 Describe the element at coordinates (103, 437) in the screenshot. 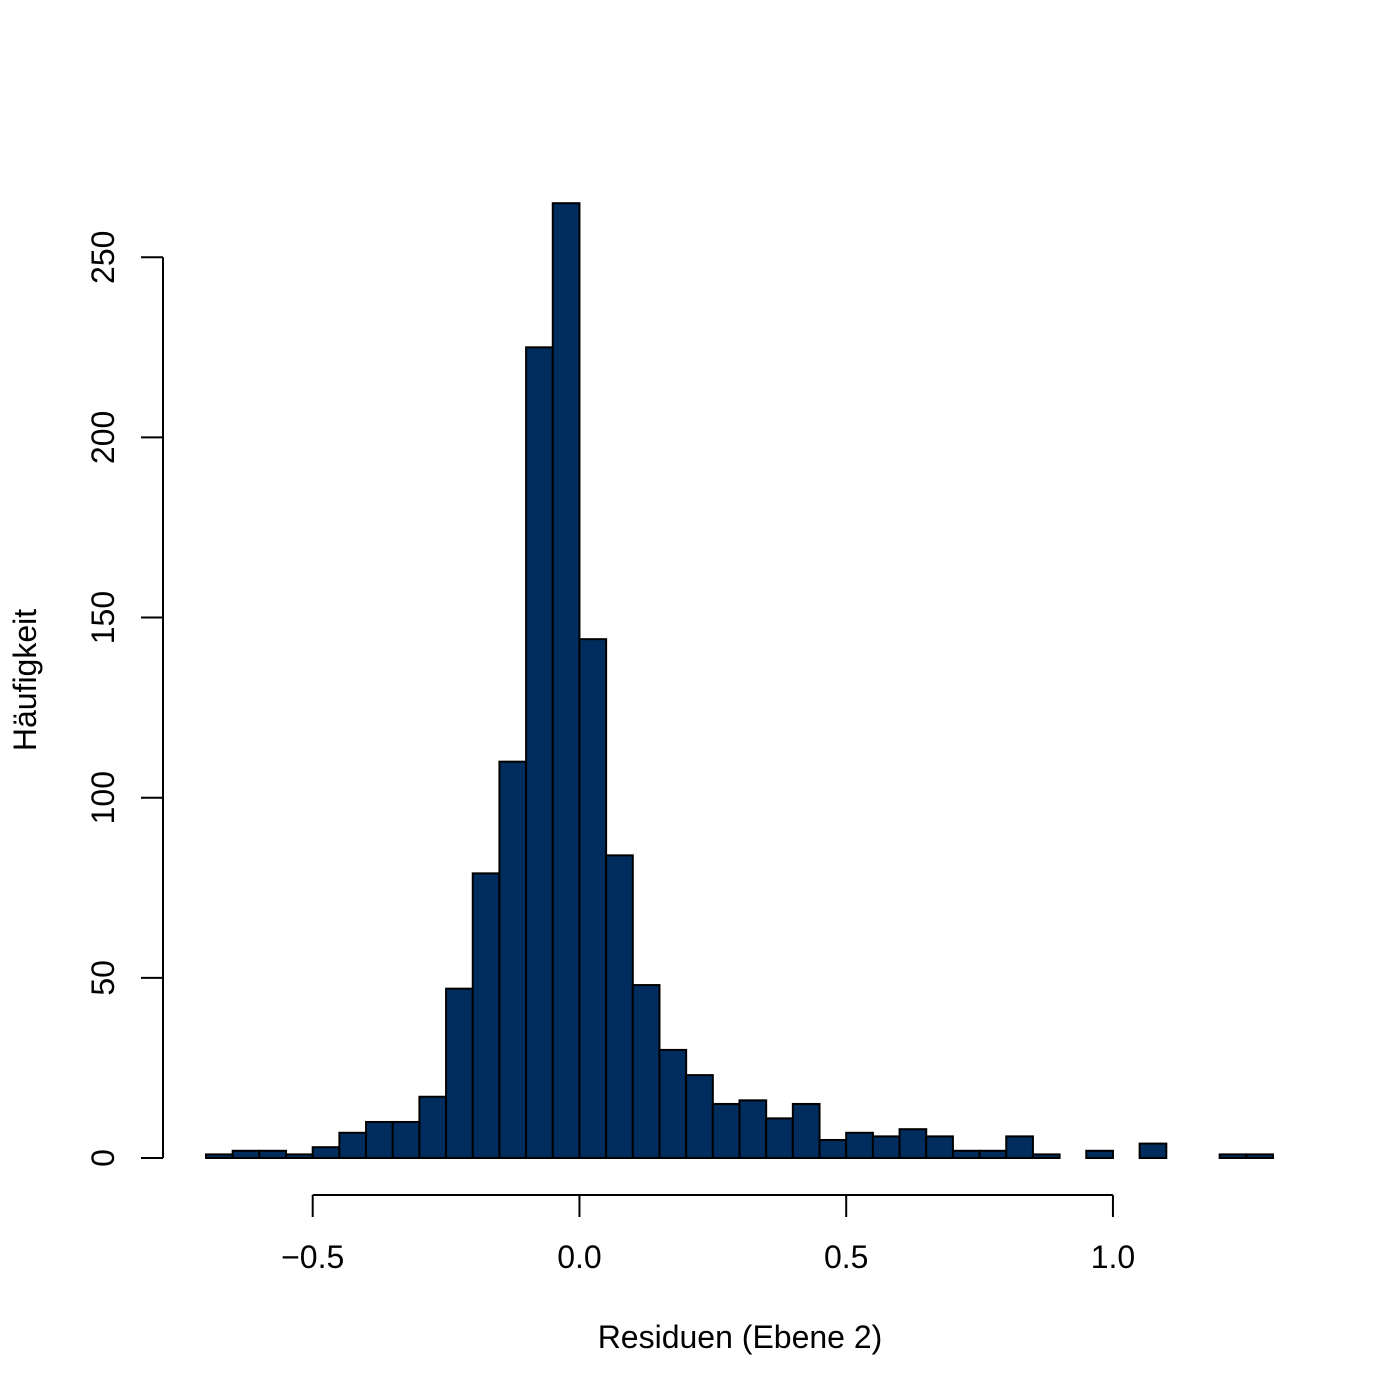

I see `y-tick-label: 200` at that location.